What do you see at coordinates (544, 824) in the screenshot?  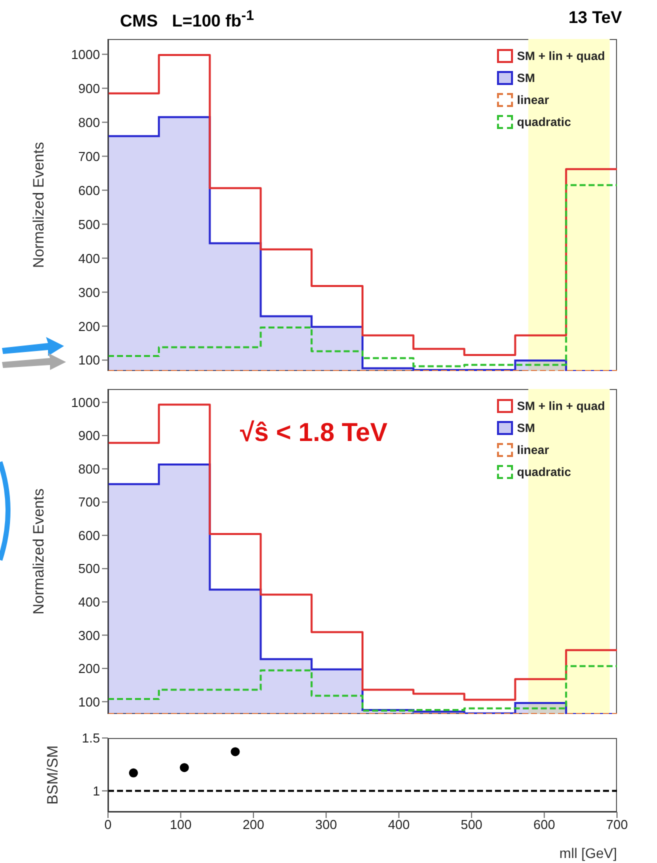 I see `x-tick-label: 600` at bounding box center [544, 824].